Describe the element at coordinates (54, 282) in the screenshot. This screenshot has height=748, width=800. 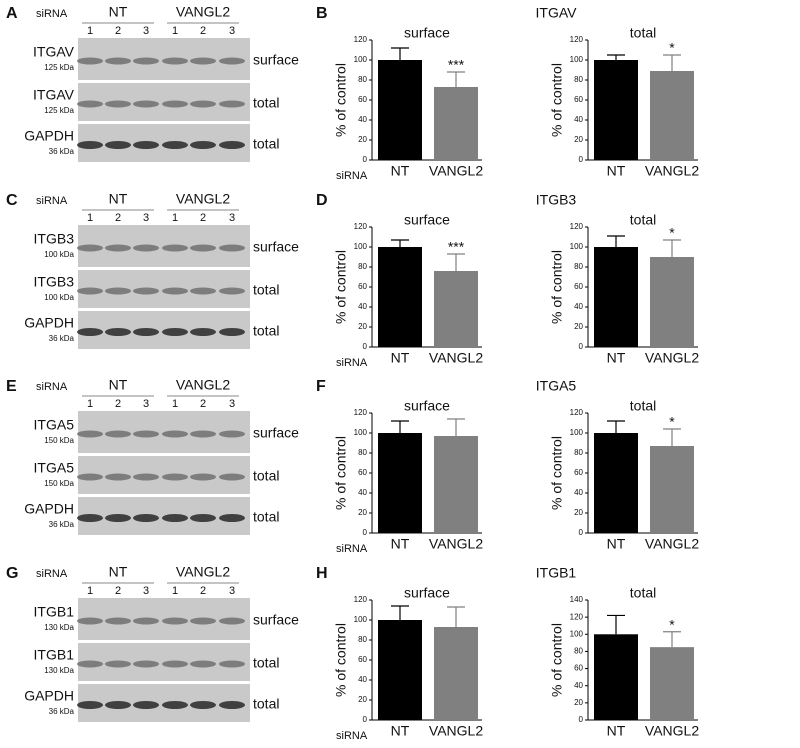
I see `protein-label: ITGB3` at that location.